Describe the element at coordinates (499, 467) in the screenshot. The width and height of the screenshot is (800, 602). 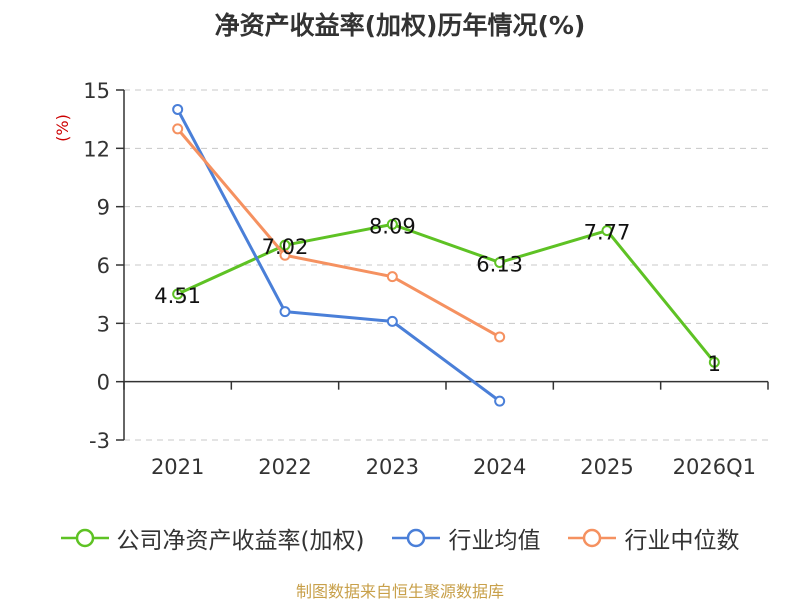
I see `x-tick-label: 2024` at that location.